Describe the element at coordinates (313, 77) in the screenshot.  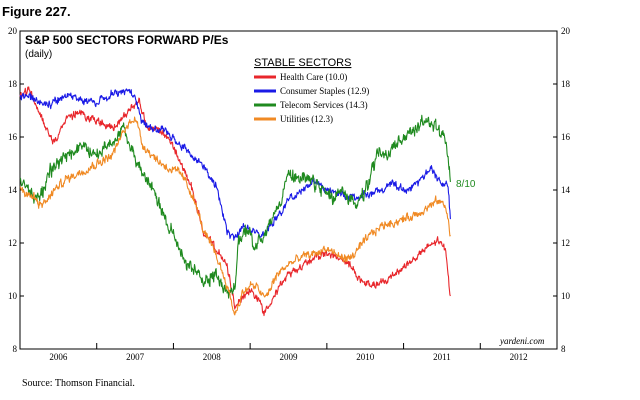
I see `legend-label: Health Care (10.0)` at that location.